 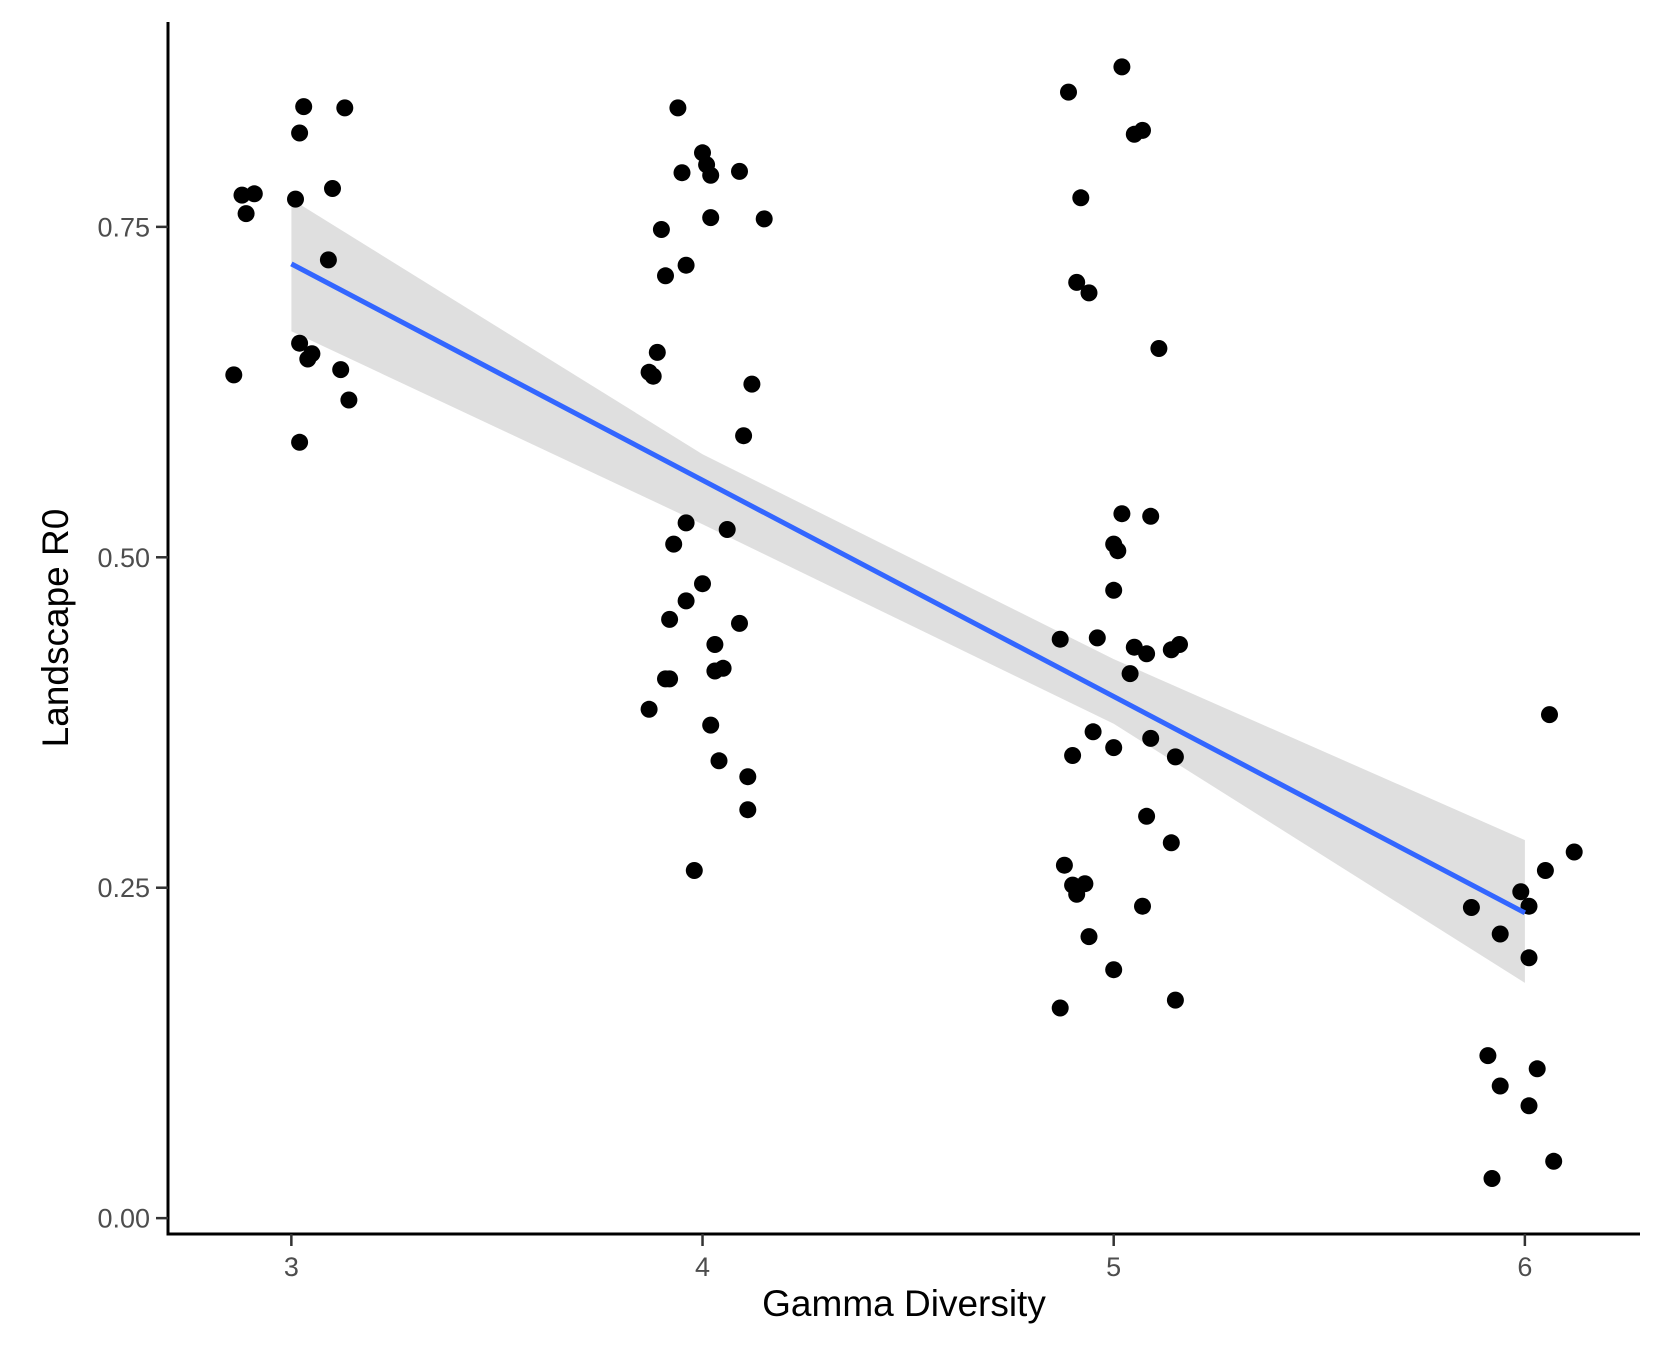 I want to click on y-tick-label: 0.00, so click(x=123, y=1219).